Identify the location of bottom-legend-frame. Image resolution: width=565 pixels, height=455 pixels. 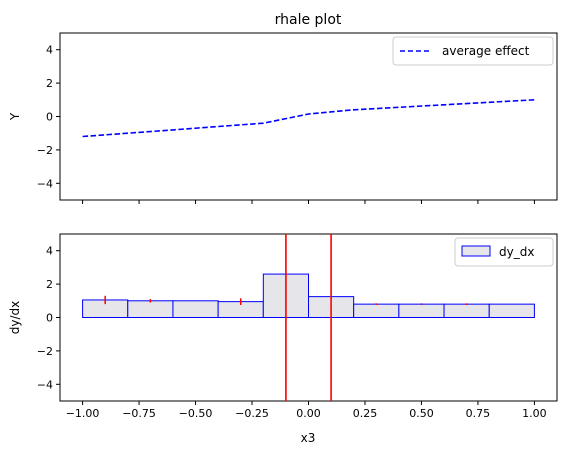
(504, 252).